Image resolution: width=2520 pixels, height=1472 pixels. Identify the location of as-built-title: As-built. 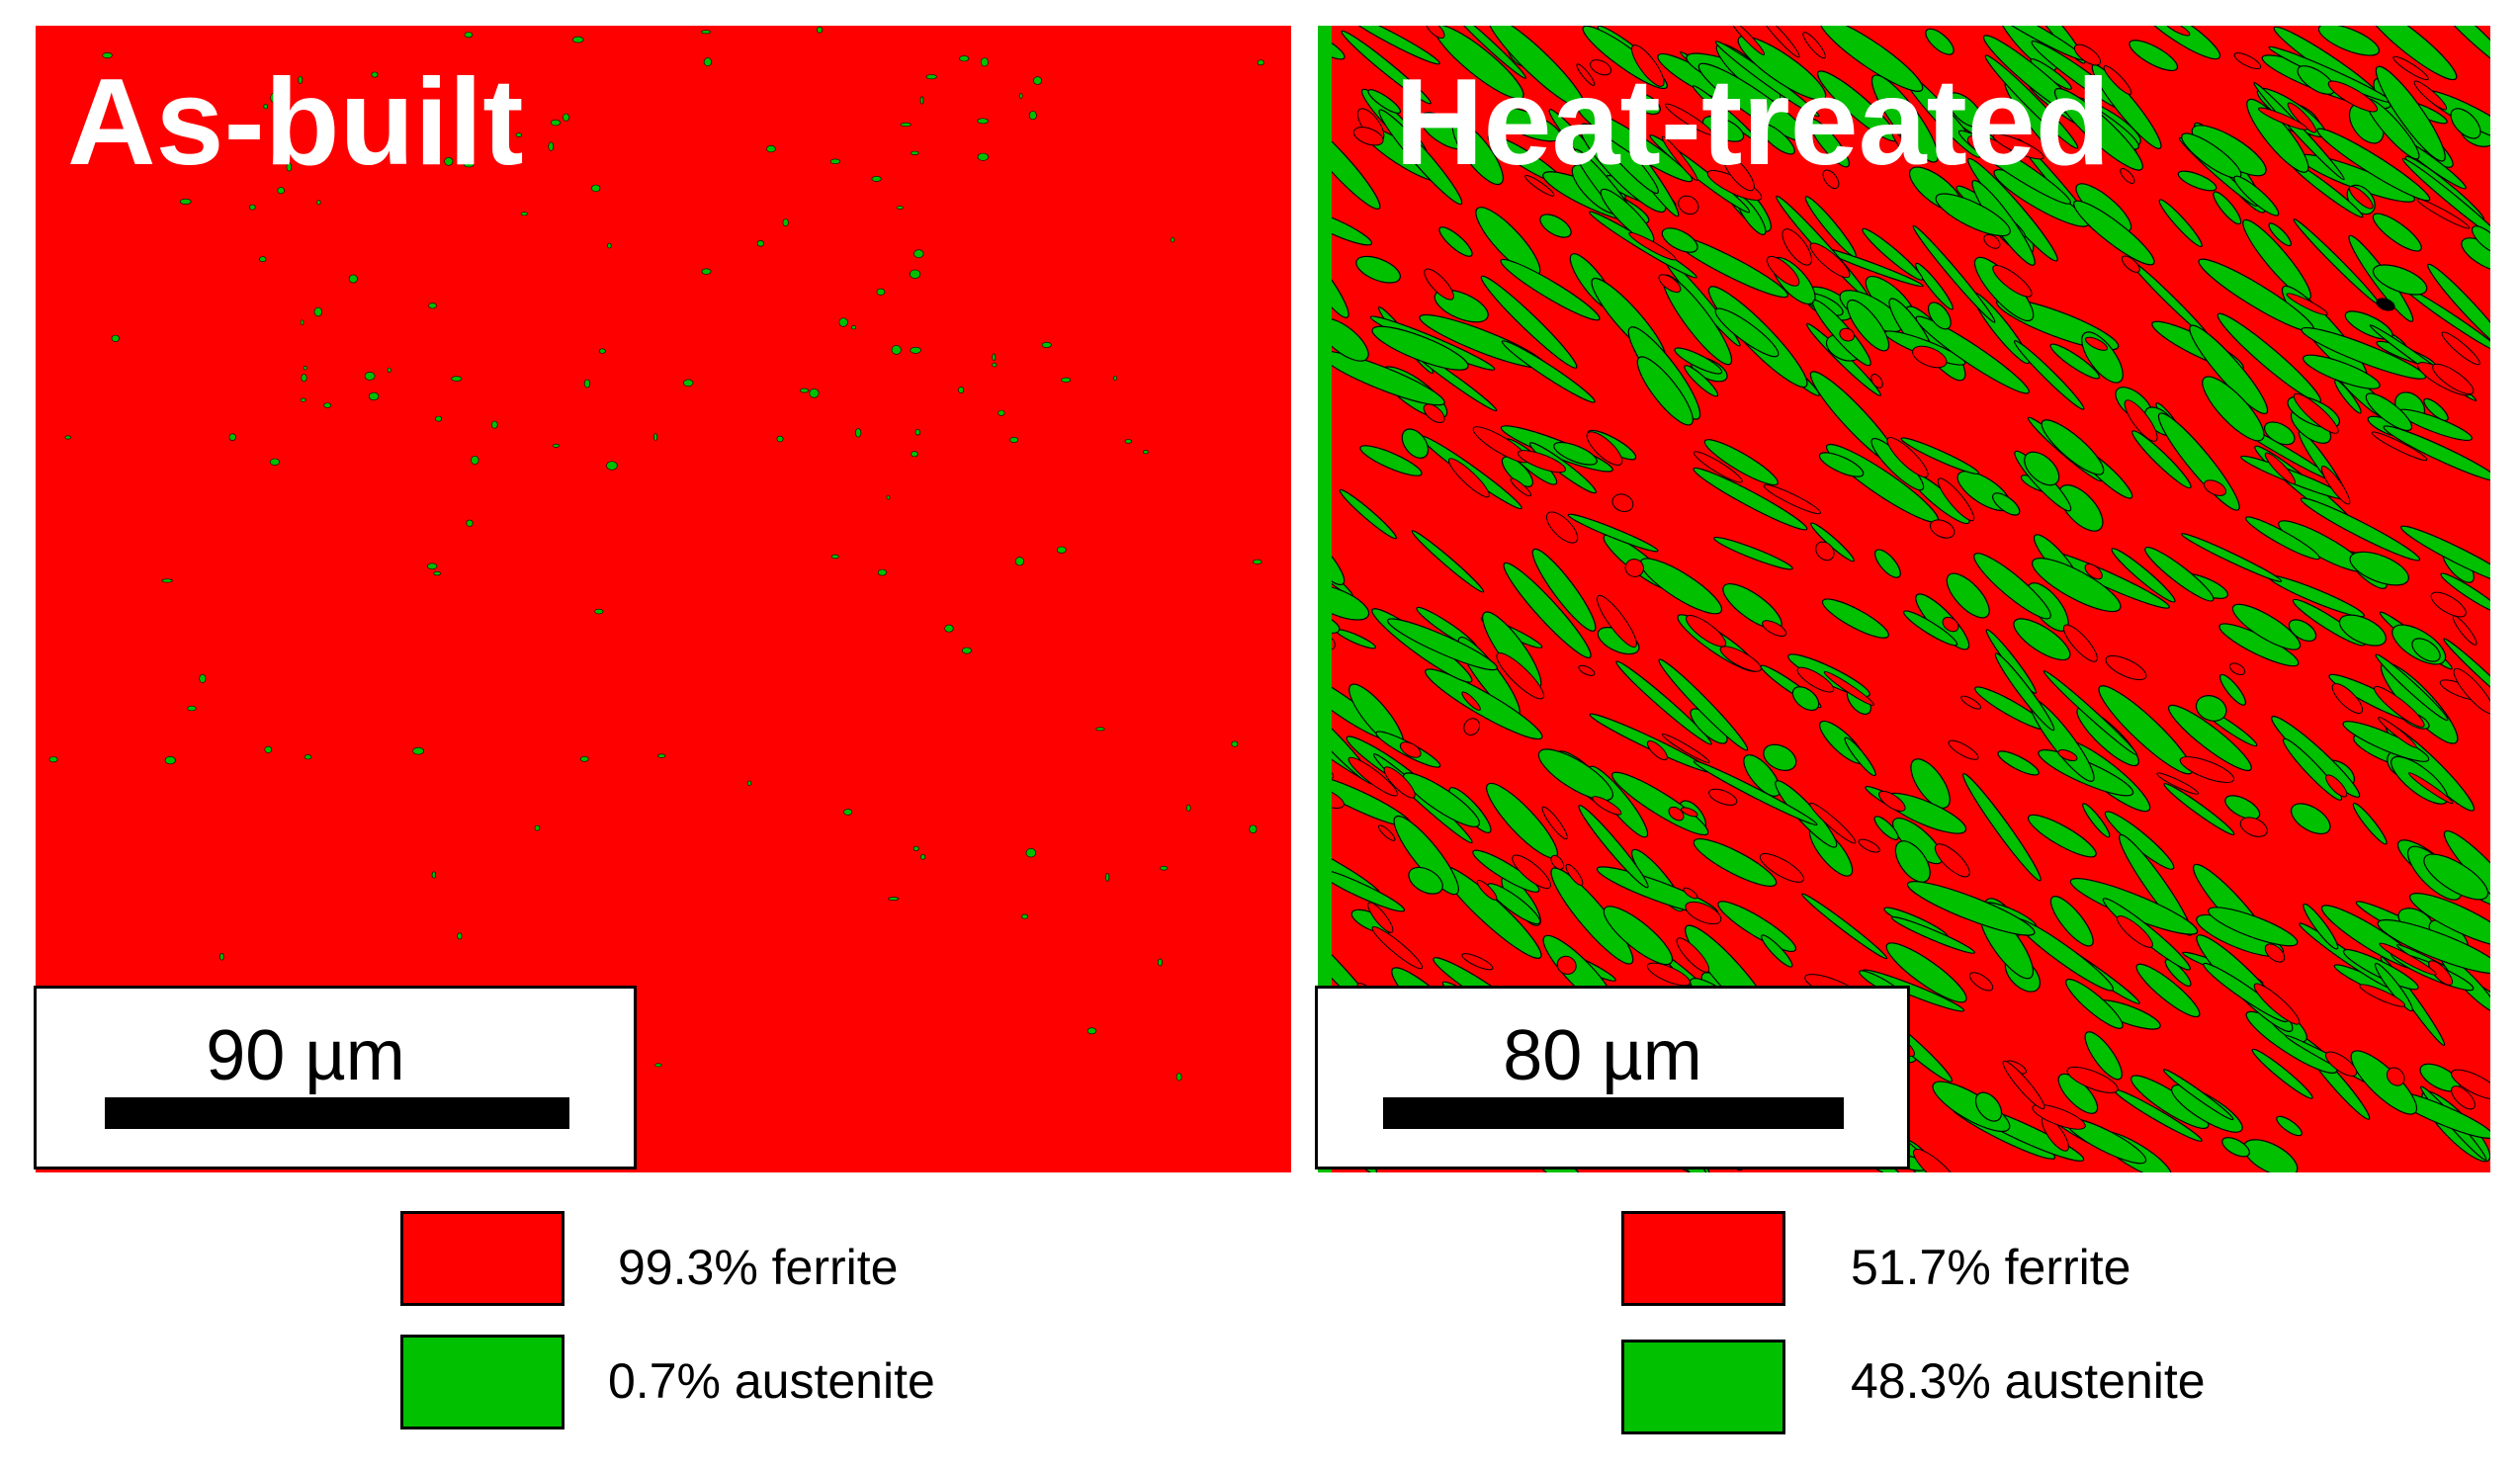
(295, 122).